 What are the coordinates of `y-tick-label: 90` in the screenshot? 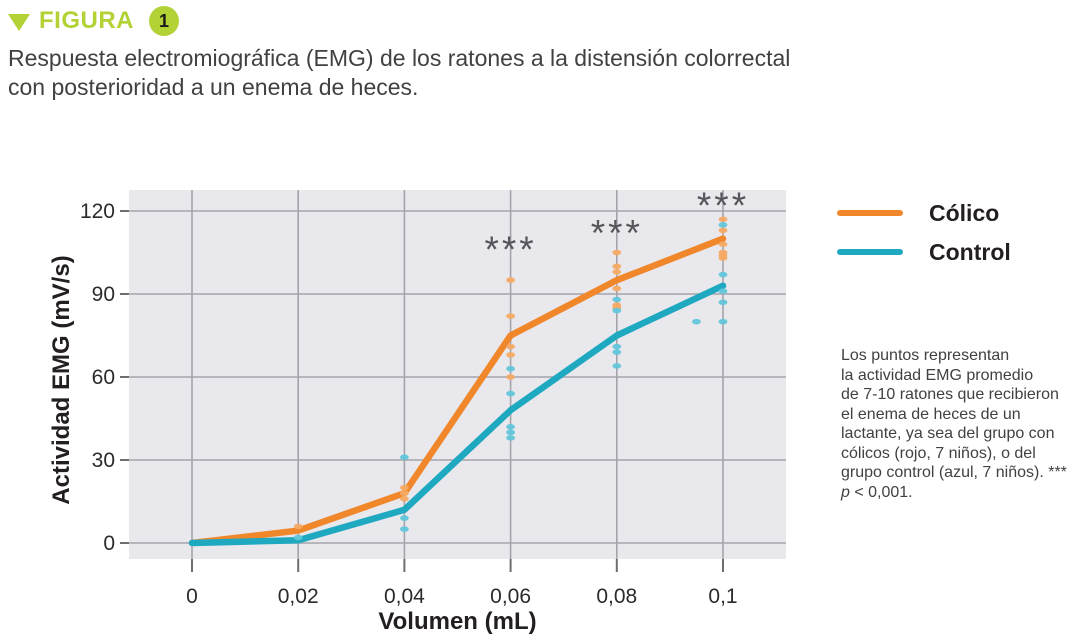 It's located at (103, 294).